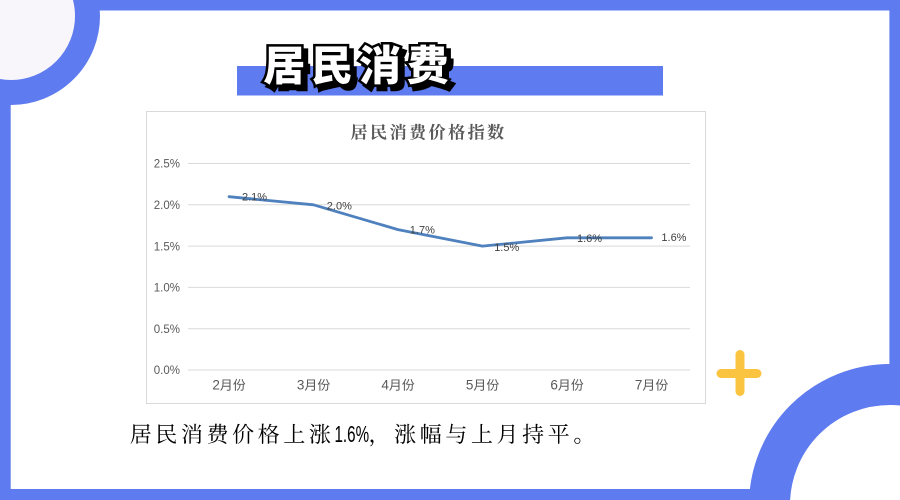 The height and width of the screenshot is (500, 900). Describe the element at coordinates (167, 165) in the screenshot. I see `svg-text: 2.5%` at that location.